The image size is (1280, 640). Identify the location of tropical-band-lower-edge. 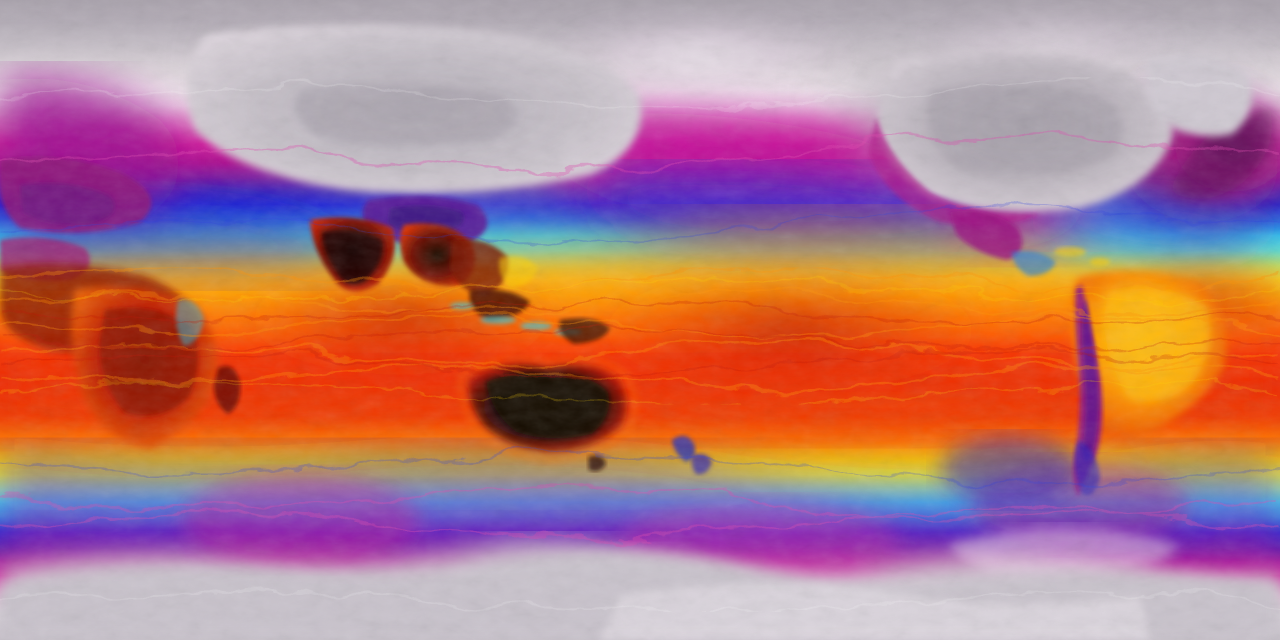
(640, 400).